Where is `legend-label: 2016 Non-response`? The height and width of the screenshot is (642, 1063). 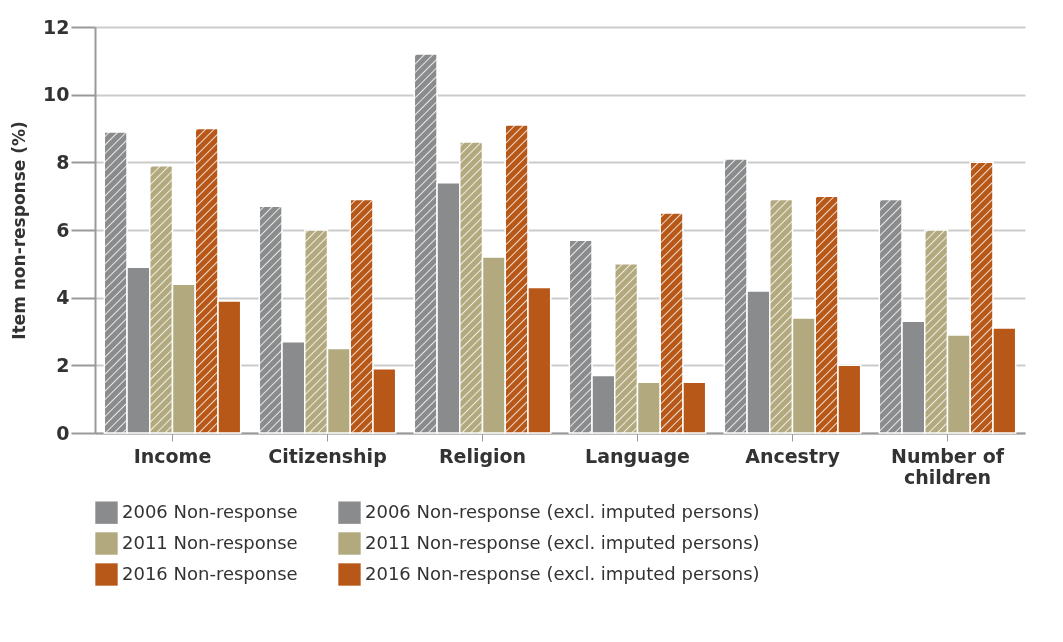 legend-label: 2016 Non-response is located at coordinates (210, 573).